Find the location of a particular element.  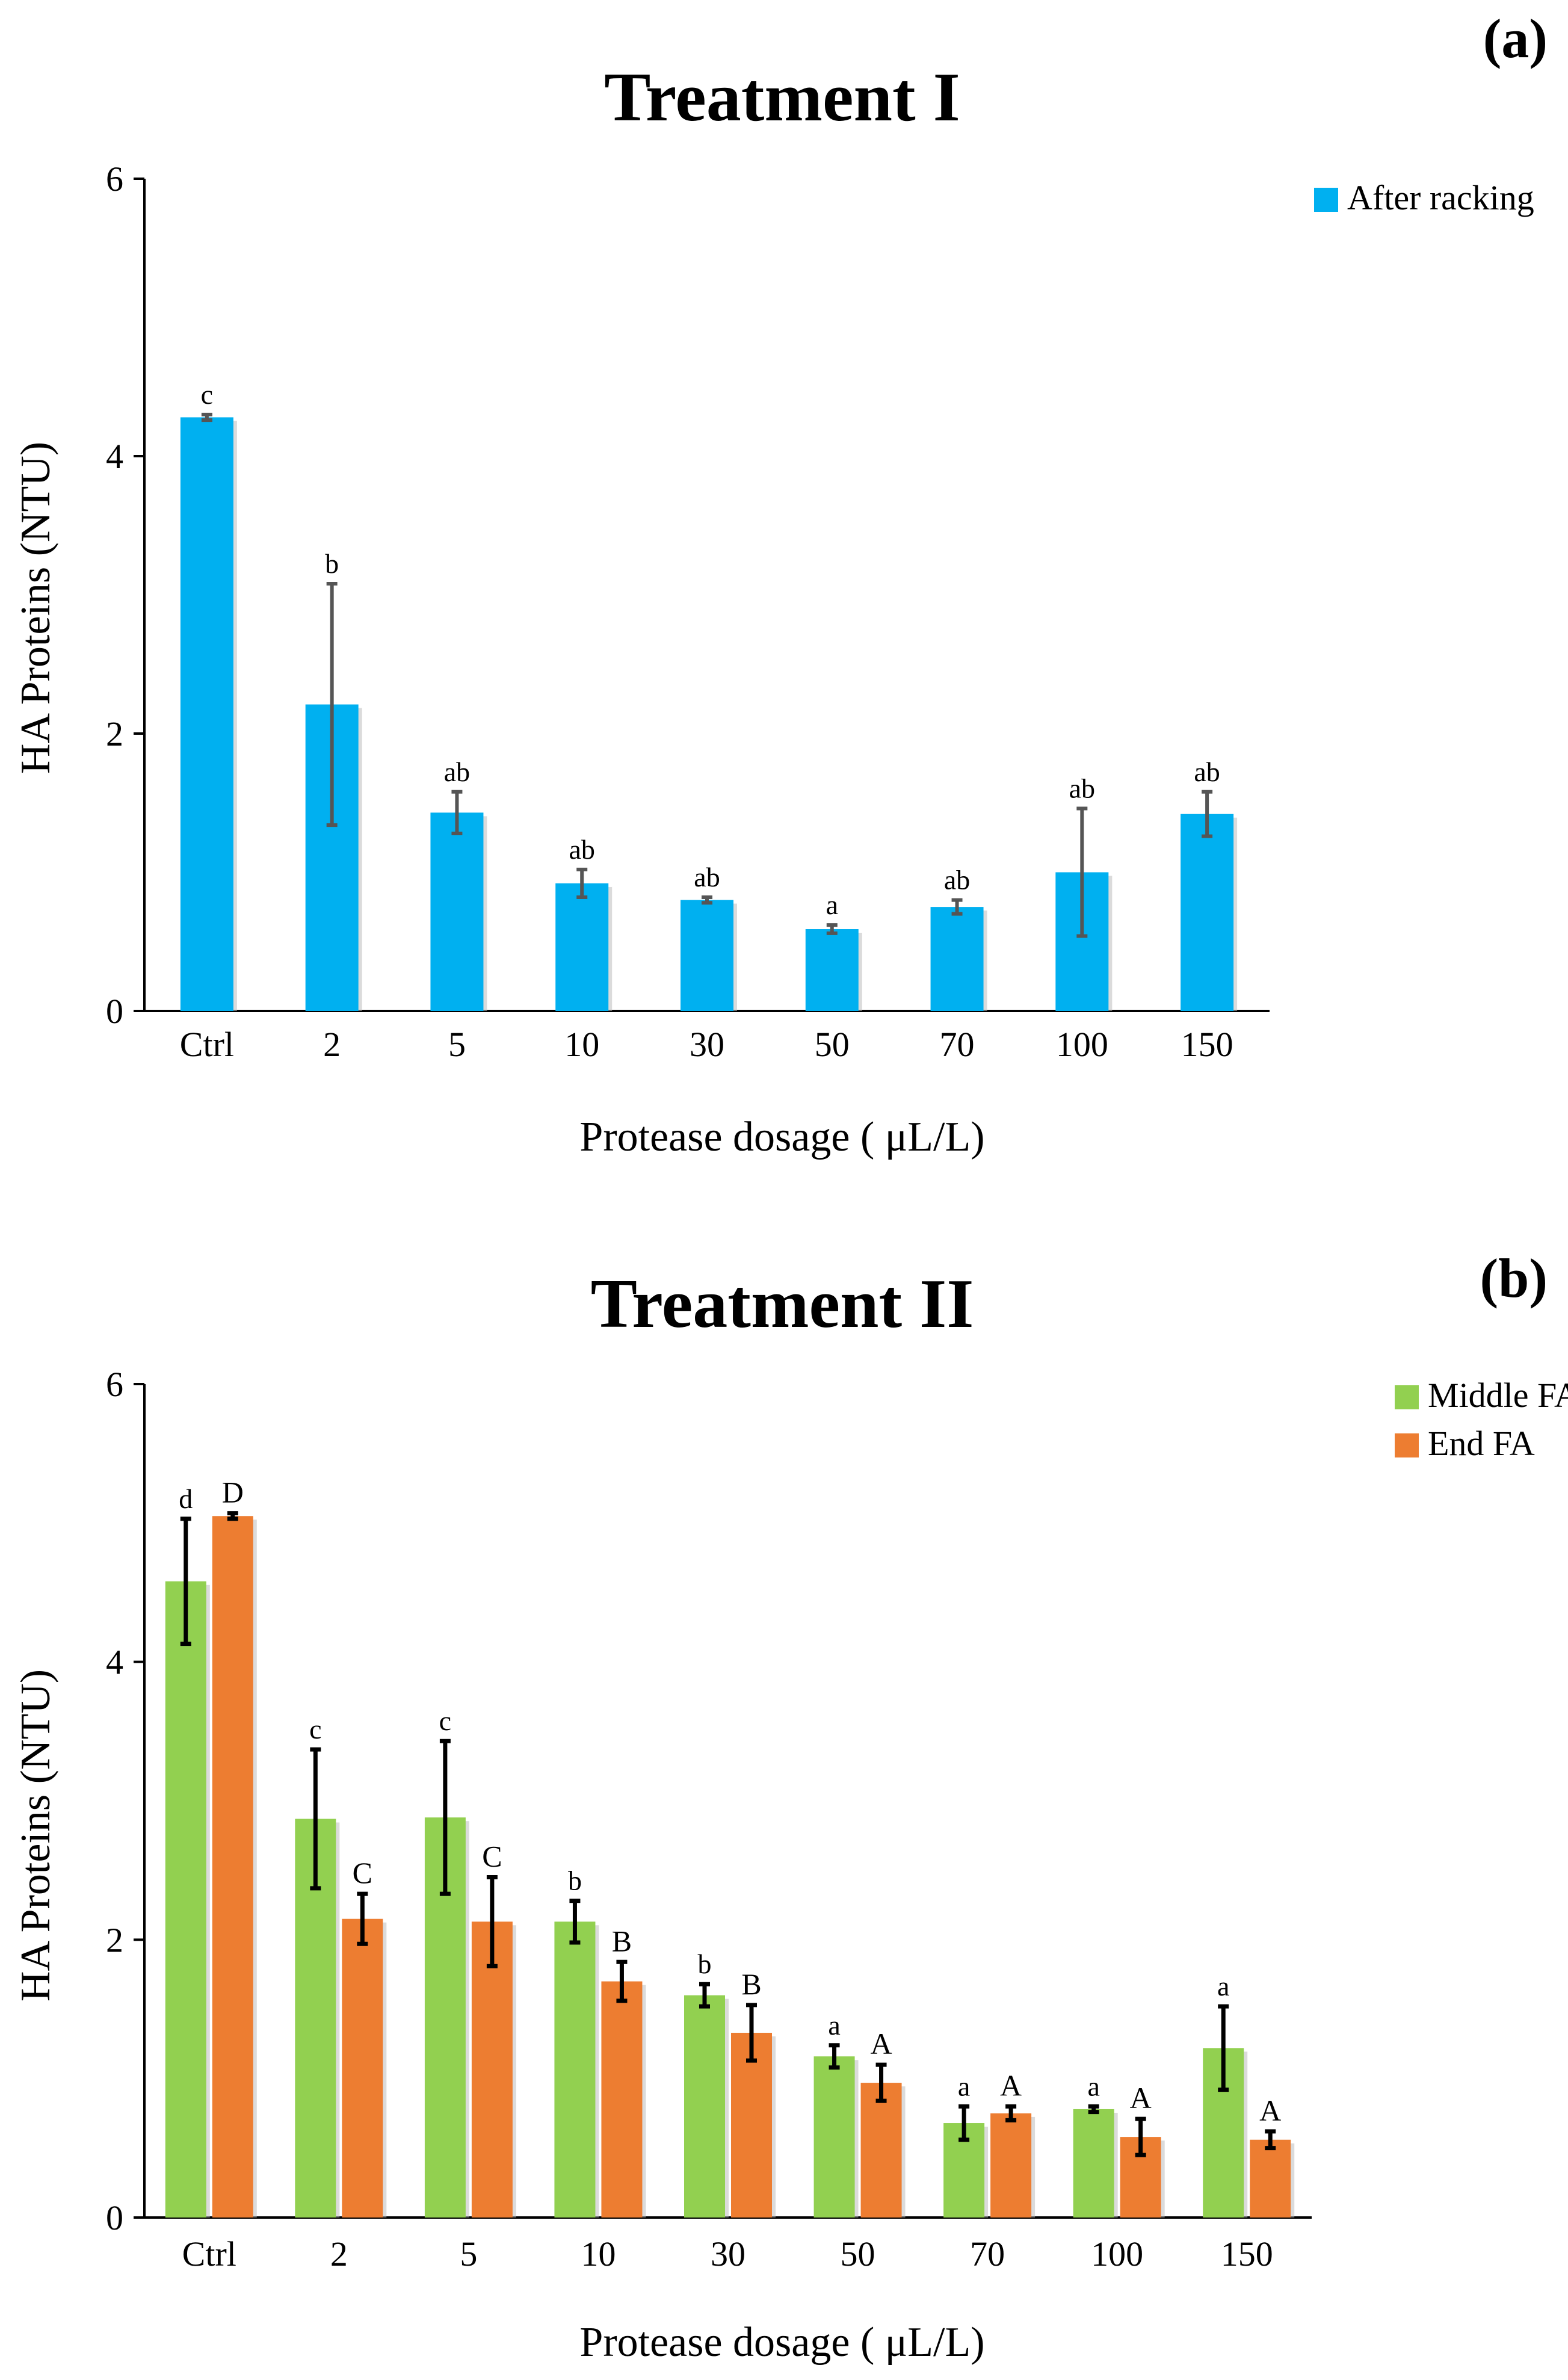

panel-b-y-axis-label: HA Proteins (NTU) is located at coordinates (36, 1835).